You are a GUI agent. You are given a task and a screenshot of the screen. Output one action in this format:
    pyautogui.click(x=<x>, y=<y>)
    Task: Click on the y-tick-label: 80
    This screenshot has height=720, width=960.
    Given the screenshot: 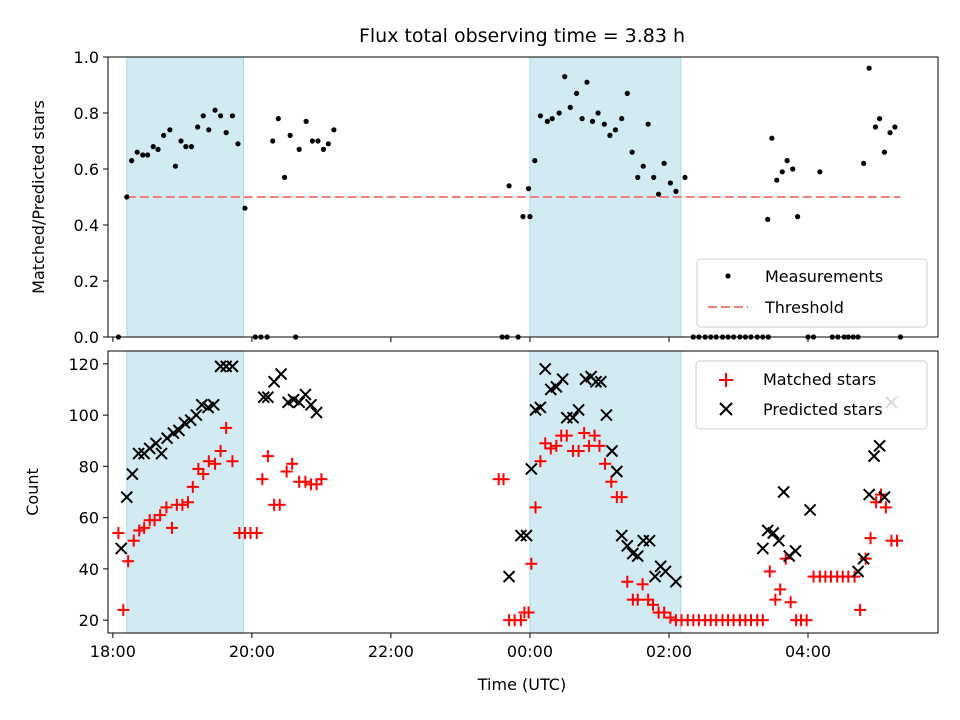 What is the action you would take?
    pyautogui.click(x=89, y=466)
    